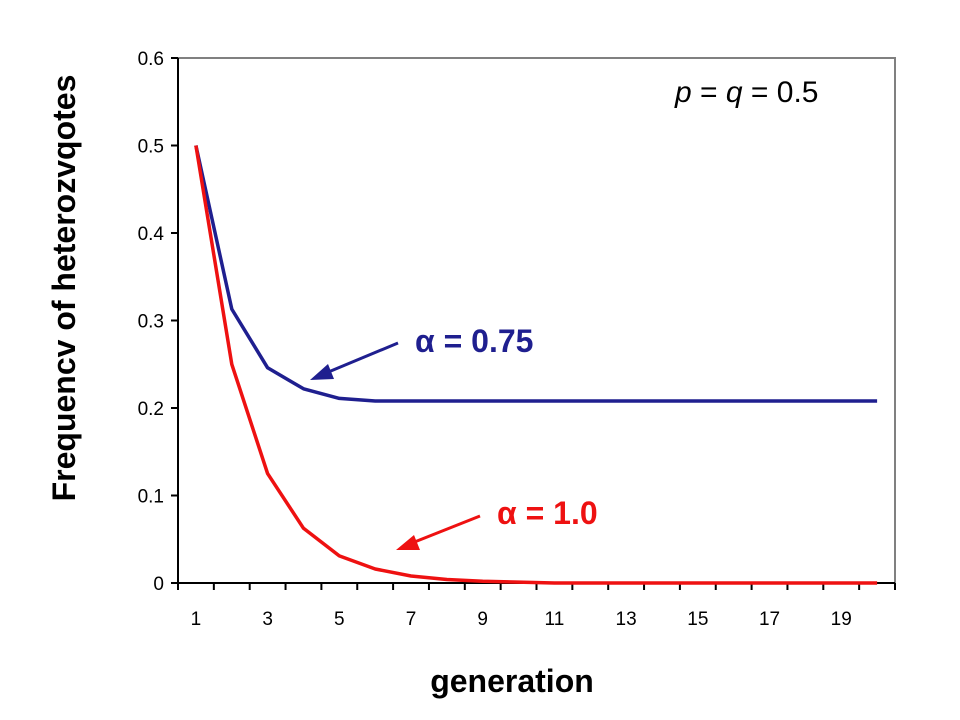 Image resolution: width=960 pixels, height=720 pixels. Describe the element at coordinates (151, 409) in the screenshot. I see `y-tick-label: 0.2` at that location.